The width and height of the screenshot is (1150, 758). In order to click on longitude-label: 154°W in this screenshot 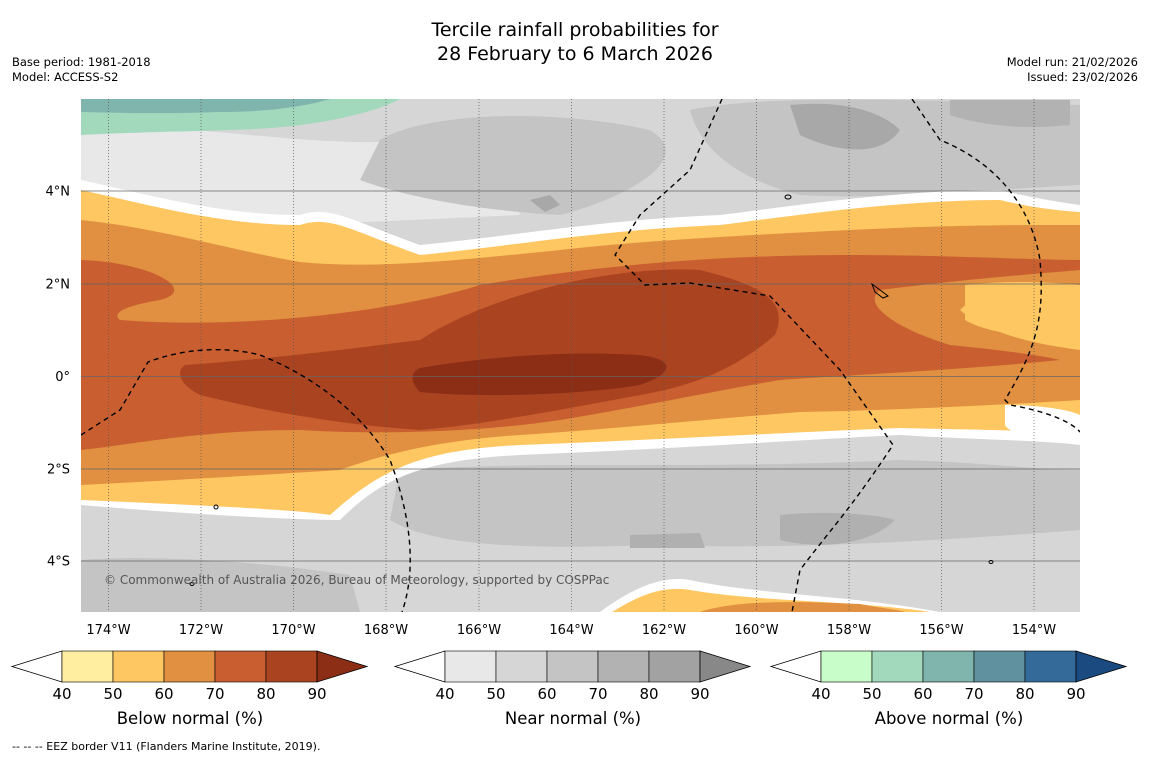, I will do `click(1034, 630)`.